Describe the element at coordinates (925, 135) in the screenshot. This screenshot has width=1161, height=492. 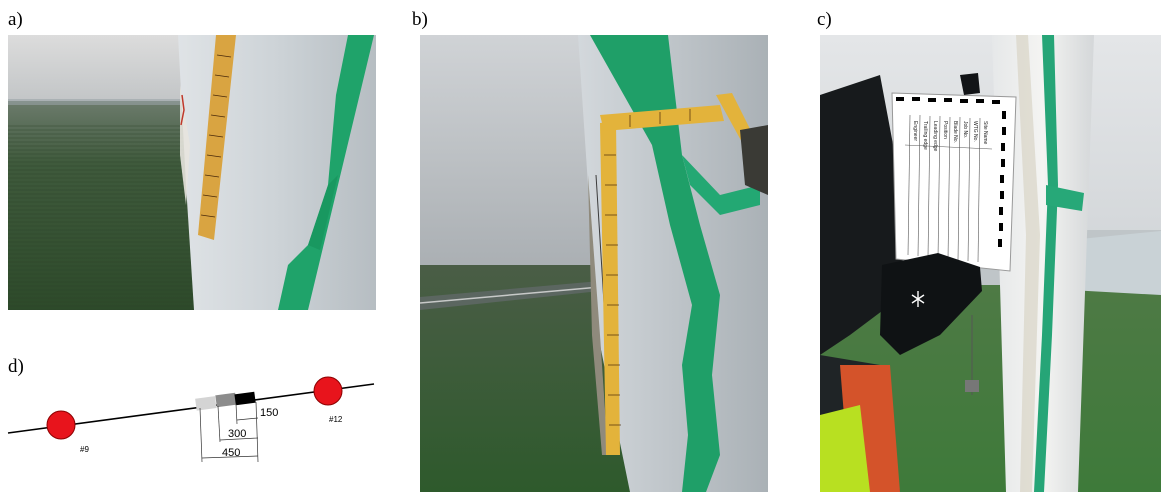
I see `clipboard-label-trailing-edge: Trailing edge` at that location.